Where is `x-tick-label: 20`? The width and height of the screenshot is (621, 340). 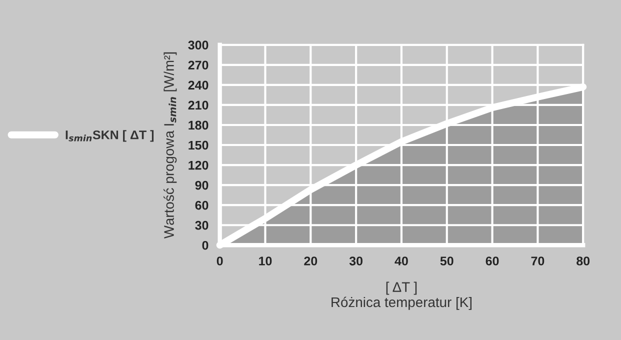
x-tick-label: 20 is located at coordinates (311, 261).